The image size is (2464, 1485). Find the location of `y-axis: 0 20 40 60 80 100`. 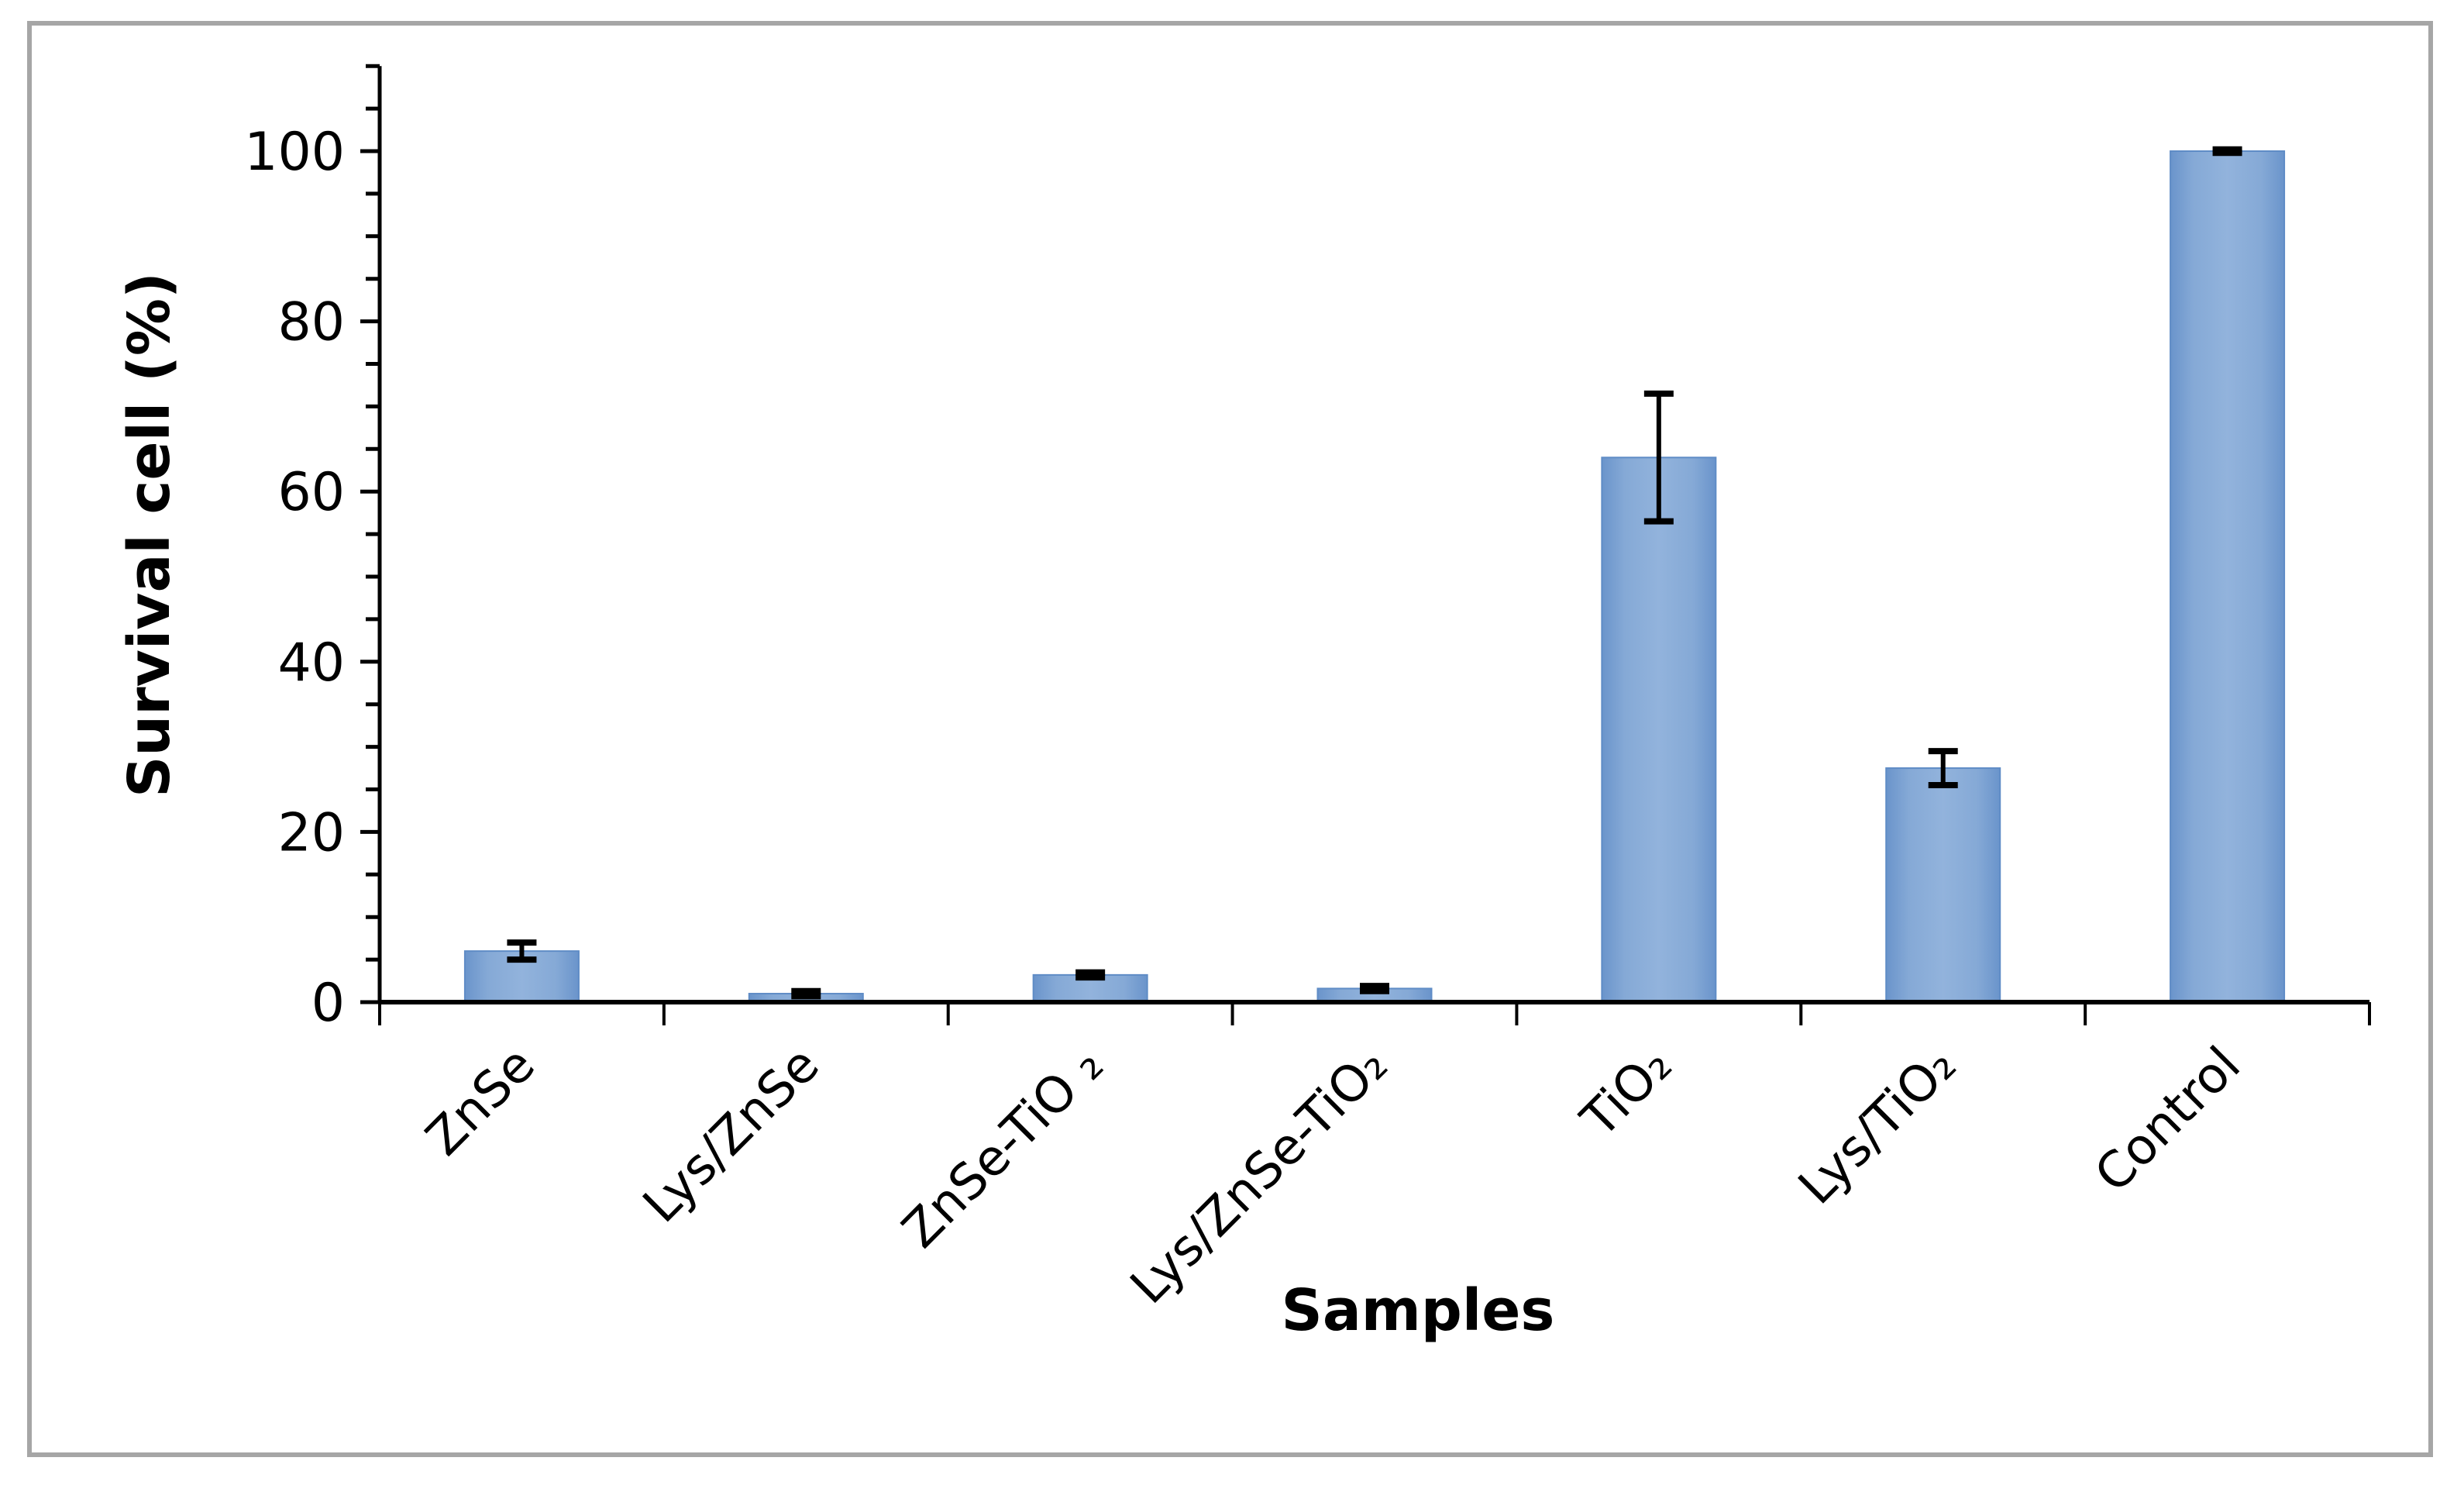

y-axis: 0 20 40 60 80 100 is located at coordinates (313, 549).